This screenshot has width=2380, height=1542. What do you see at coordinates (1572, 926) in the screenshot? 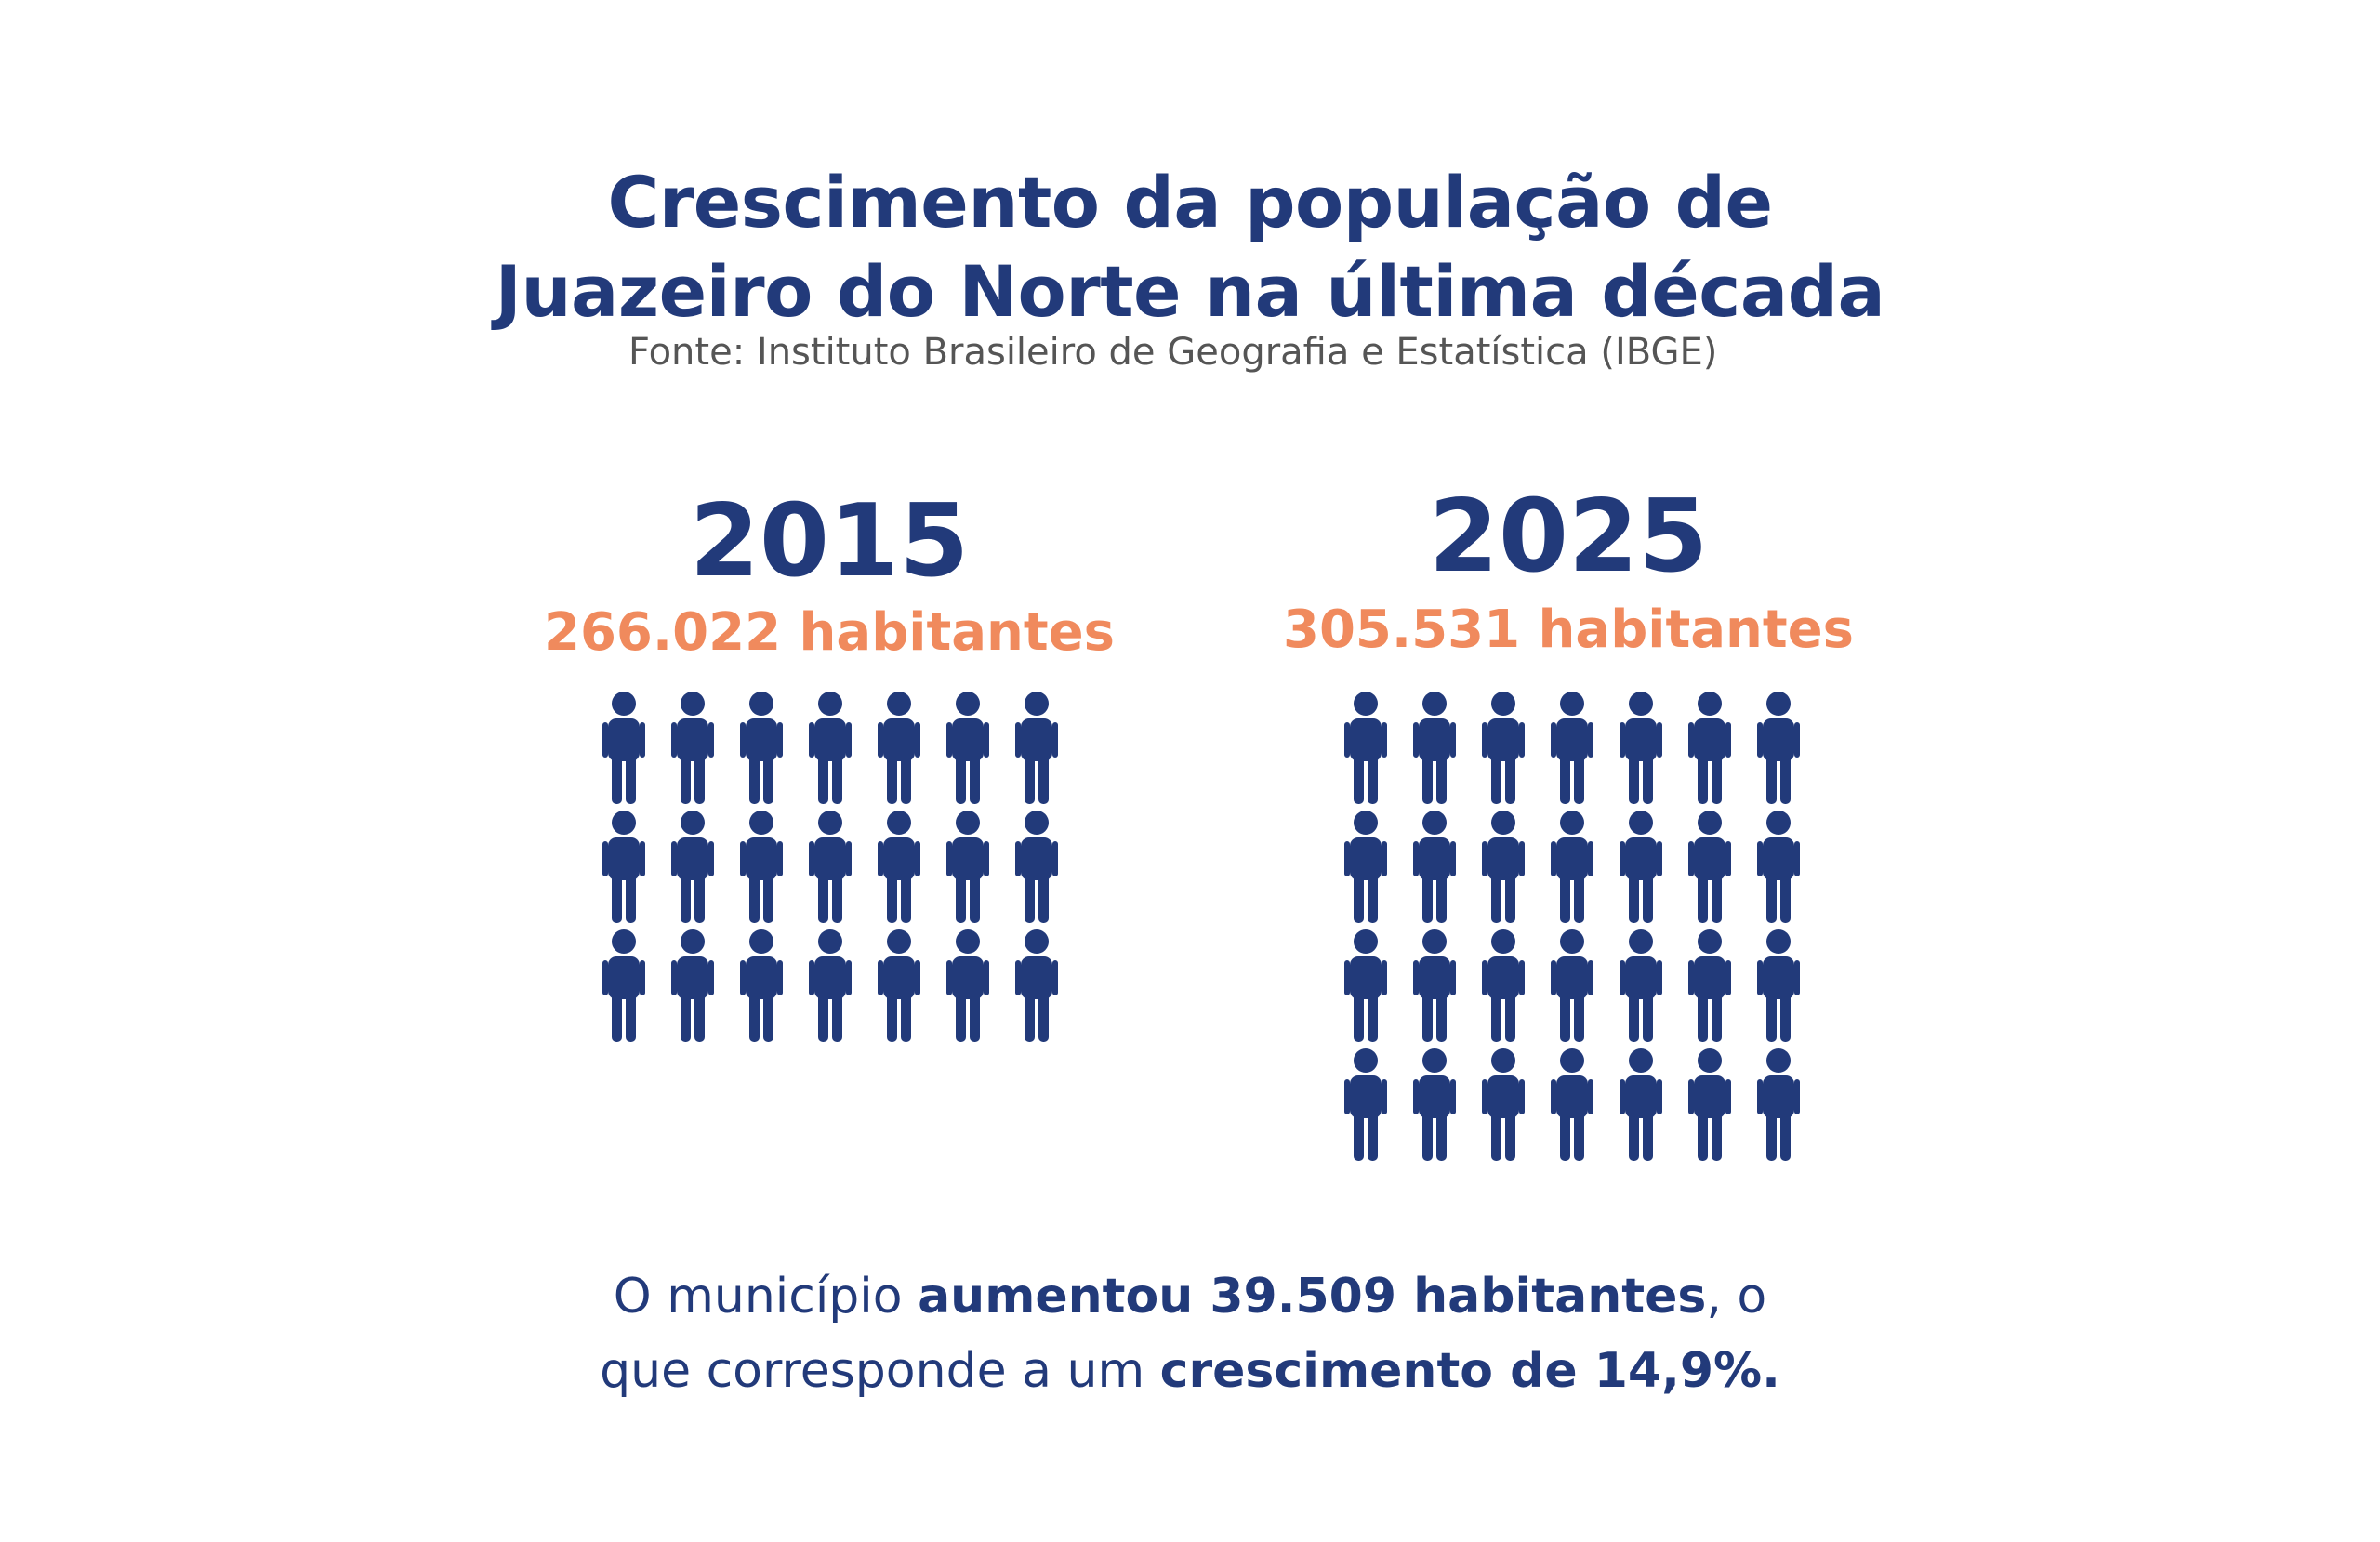
I see `pictogram-2025` at bounding box center [1572, 926].